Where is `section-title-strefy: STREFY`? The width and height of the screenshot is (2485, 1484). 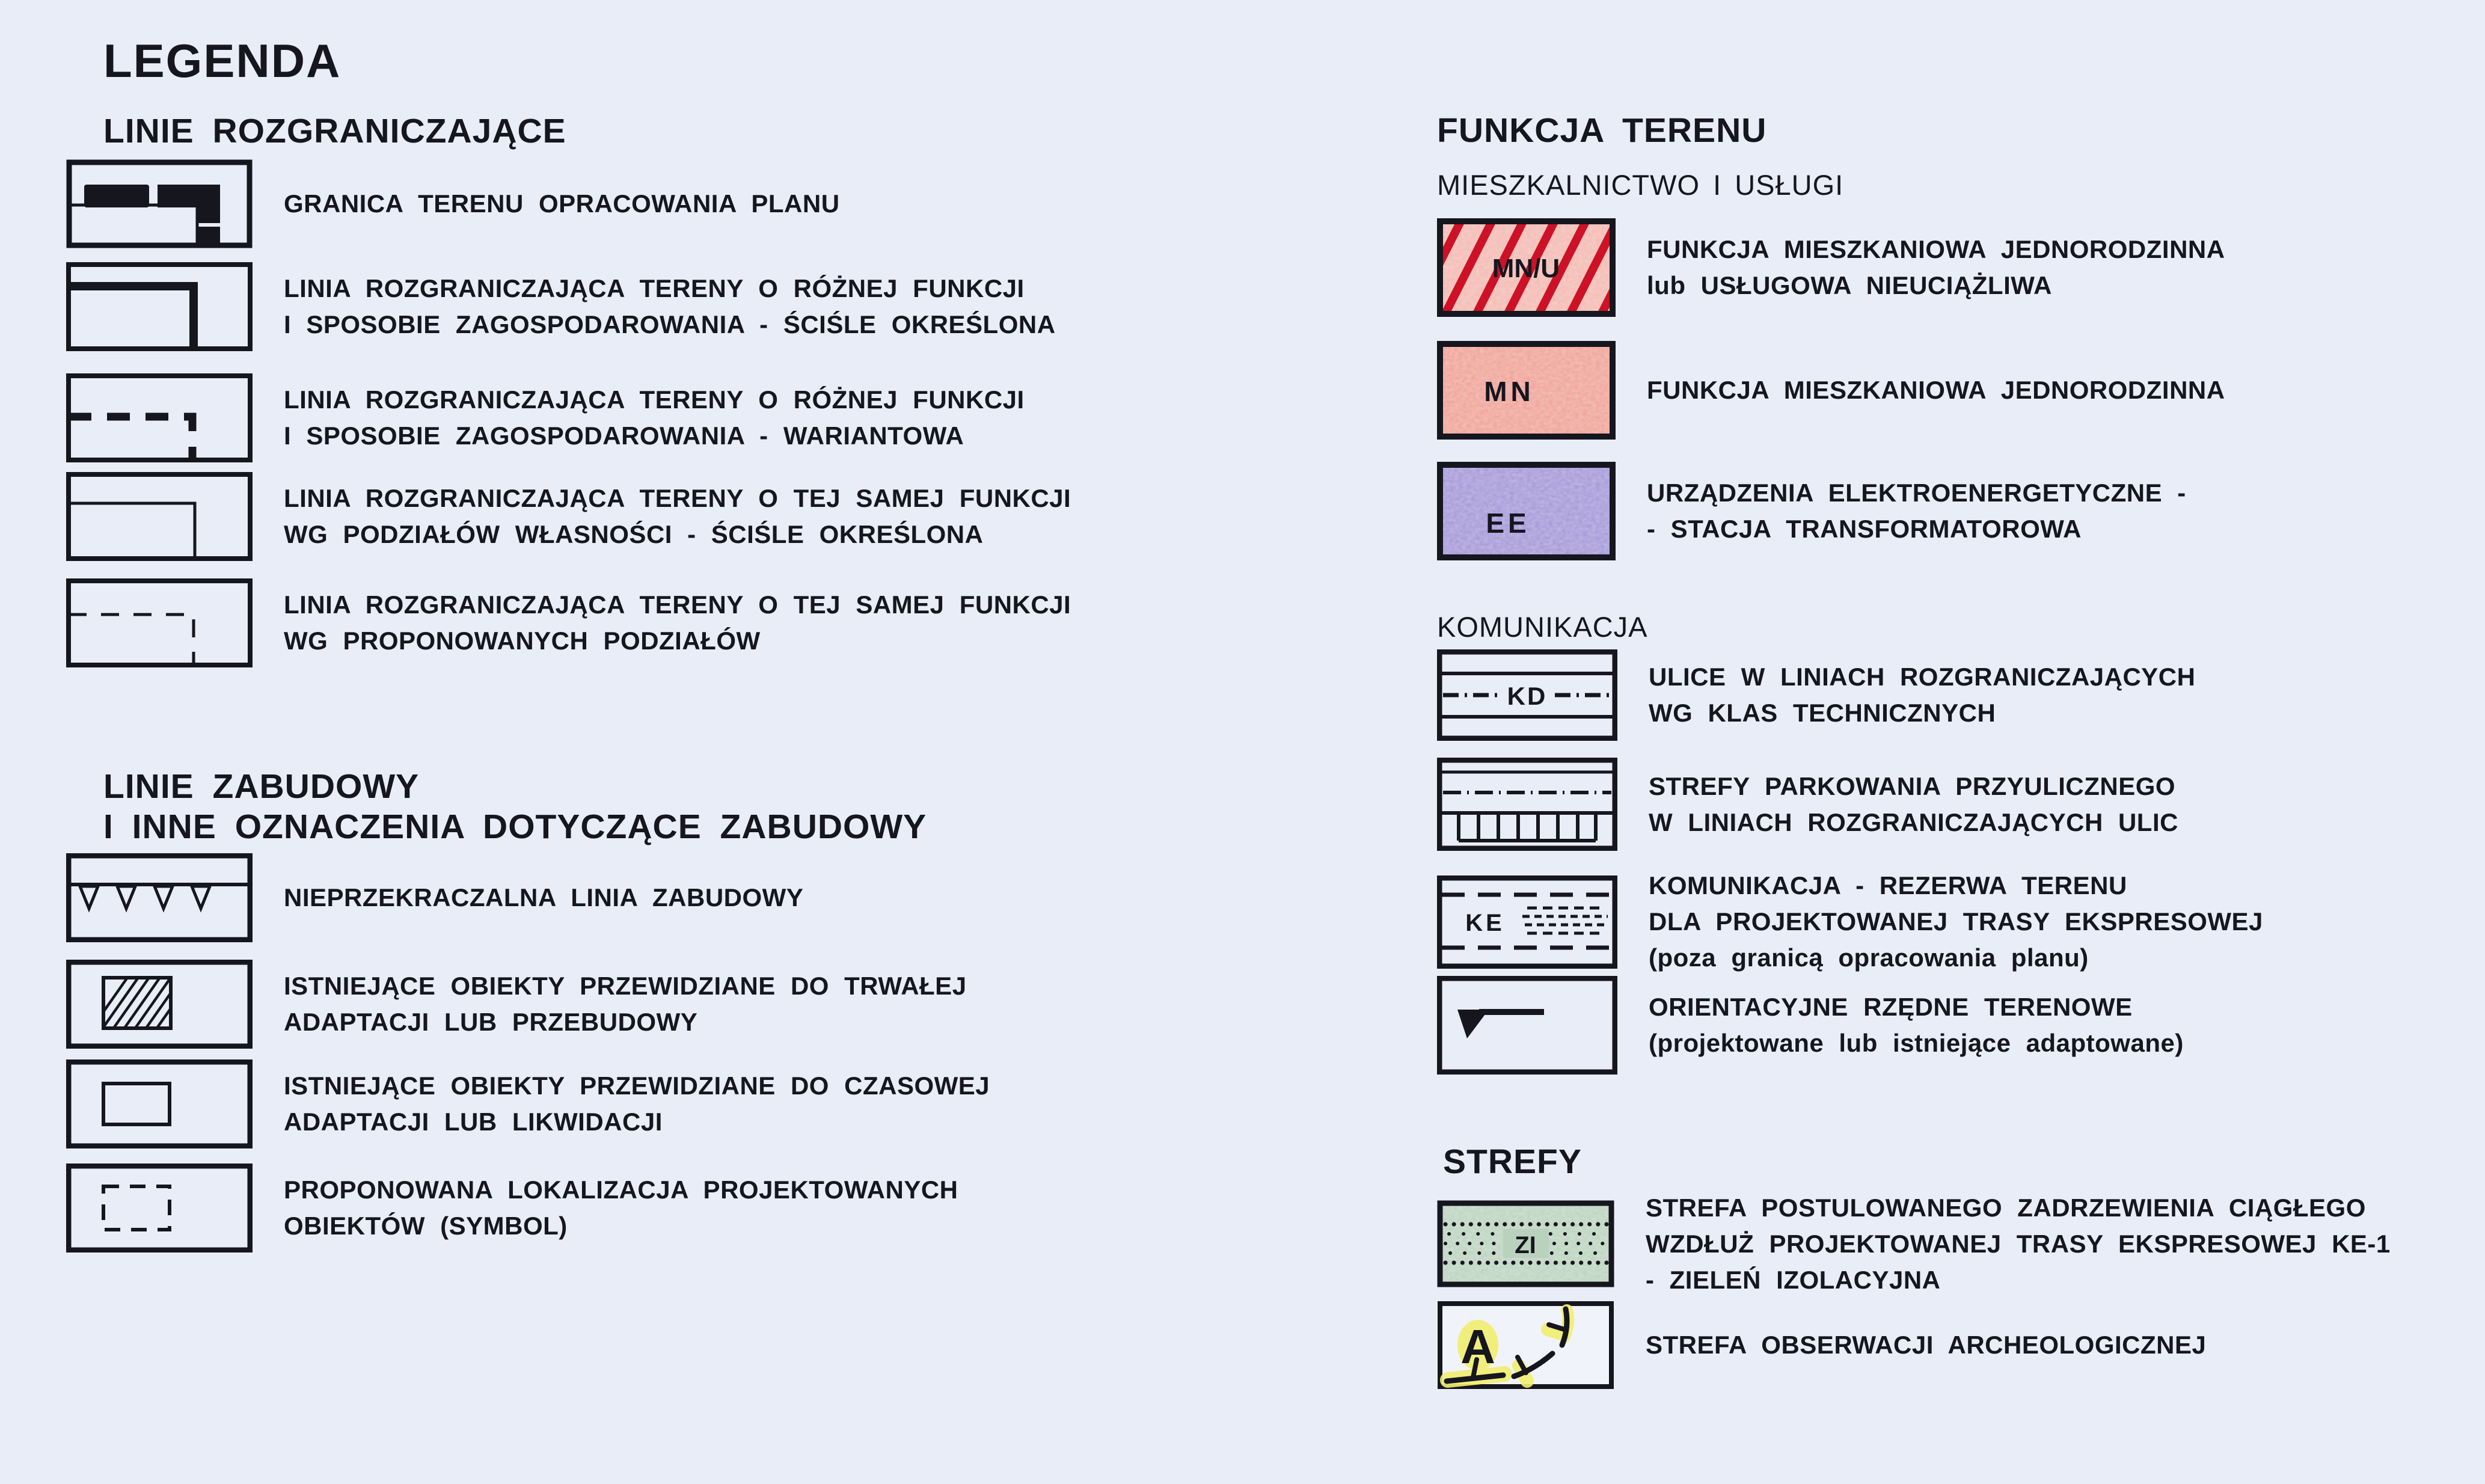 section-title-strefy: STREFY is located at coordinates (1512, 1162).